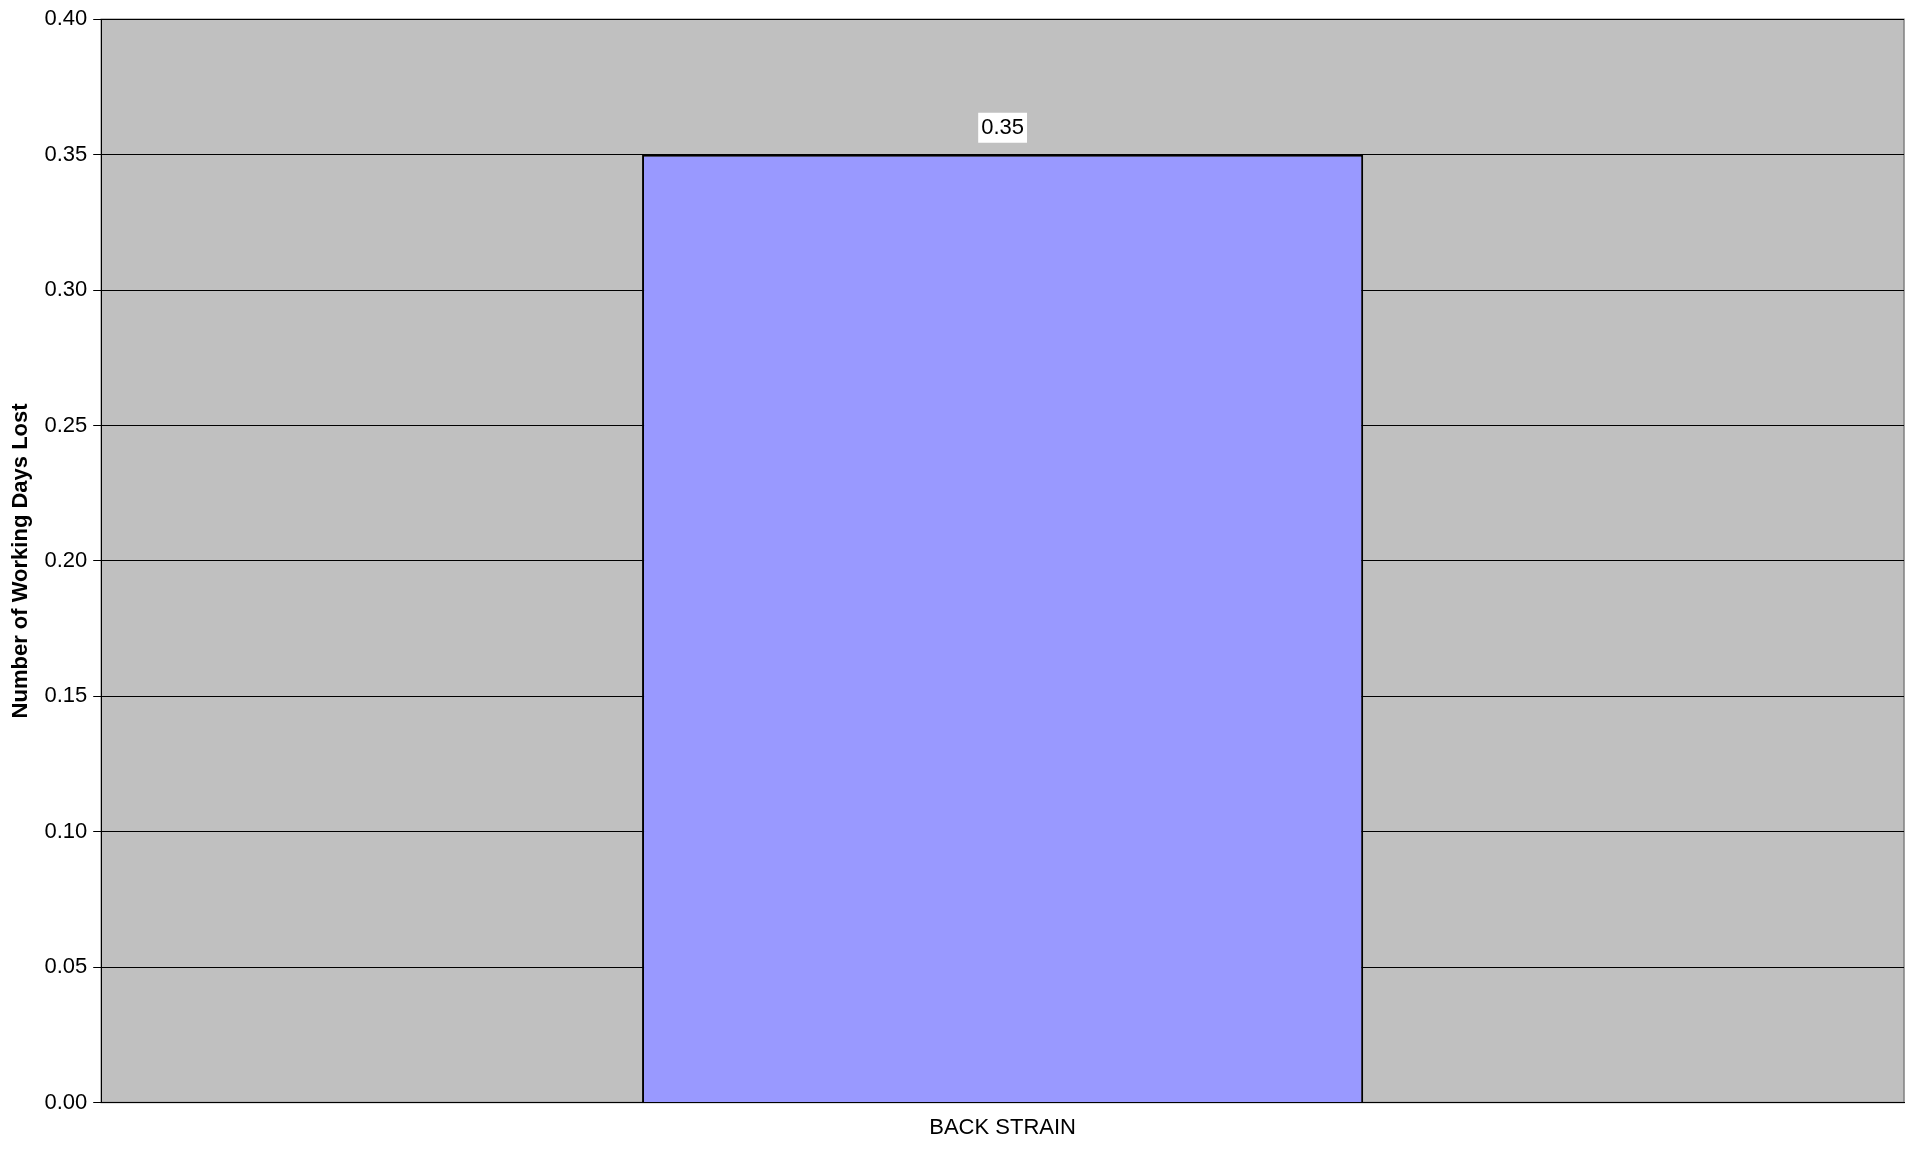 The height and width of the screenshot is (1157, 1912). What do you see at coordinates (1002, 1126) in the screenshot?
I see `x-tick-label: BACK STRAIN` at bounding box center [1002, 1126].